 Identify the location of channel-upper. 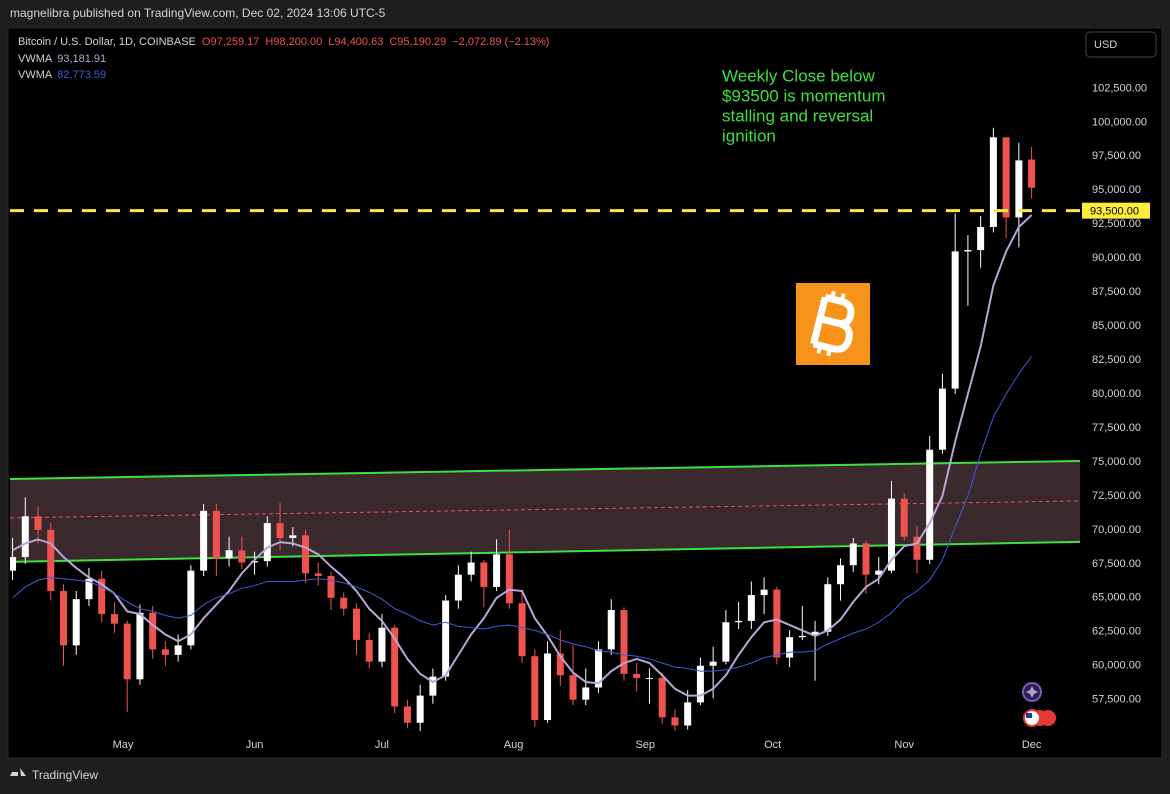
(545, 469).